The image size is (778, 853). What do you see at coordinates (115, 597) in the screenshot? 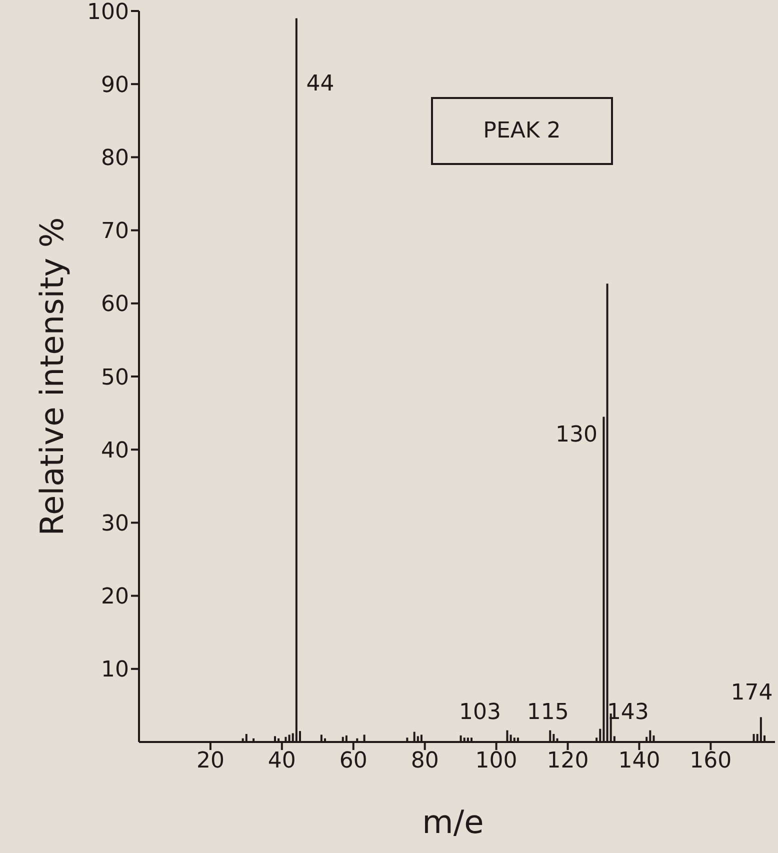
I see `y-tick-label: 20` at bounding box center [115, 597].